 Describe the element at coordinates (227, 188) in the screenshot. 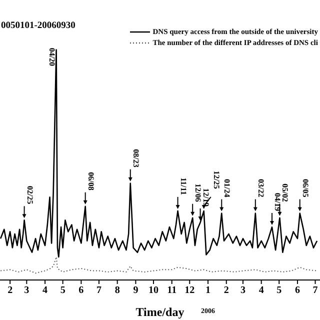

I see `annotation: 01/24` at that location.